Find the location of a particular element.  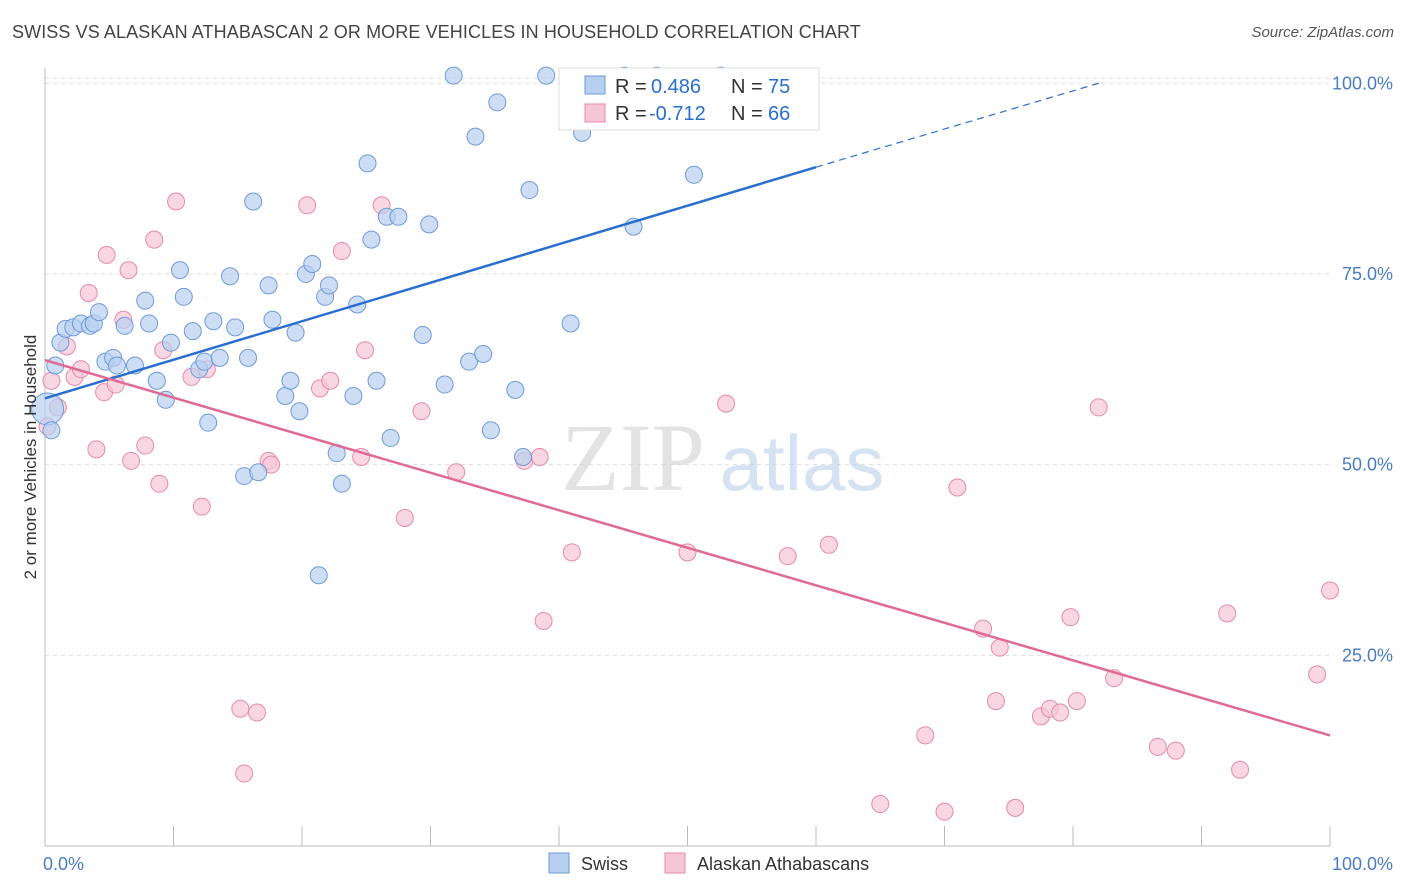

y-tick-label-75: 75.0% is located at coordinates (1367, 274).